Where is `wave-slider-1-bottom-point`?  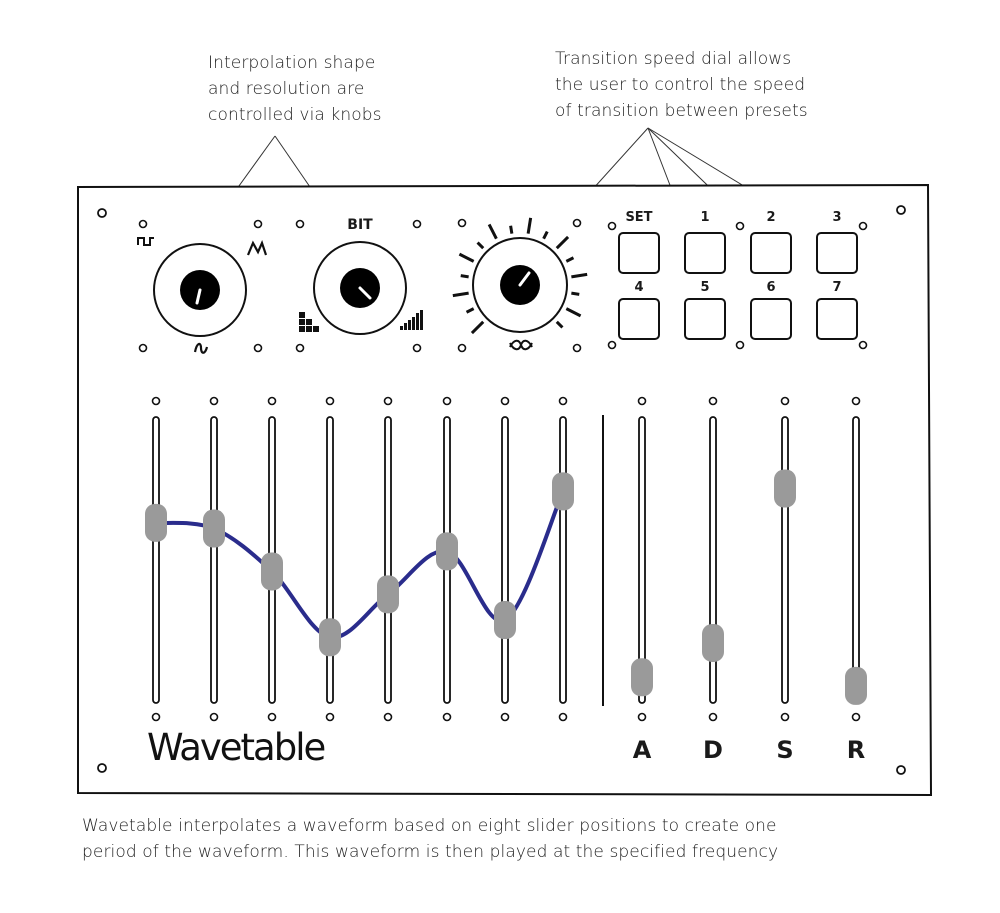 wave-slider-1-bottom-point is located at coordinates (156, 717).